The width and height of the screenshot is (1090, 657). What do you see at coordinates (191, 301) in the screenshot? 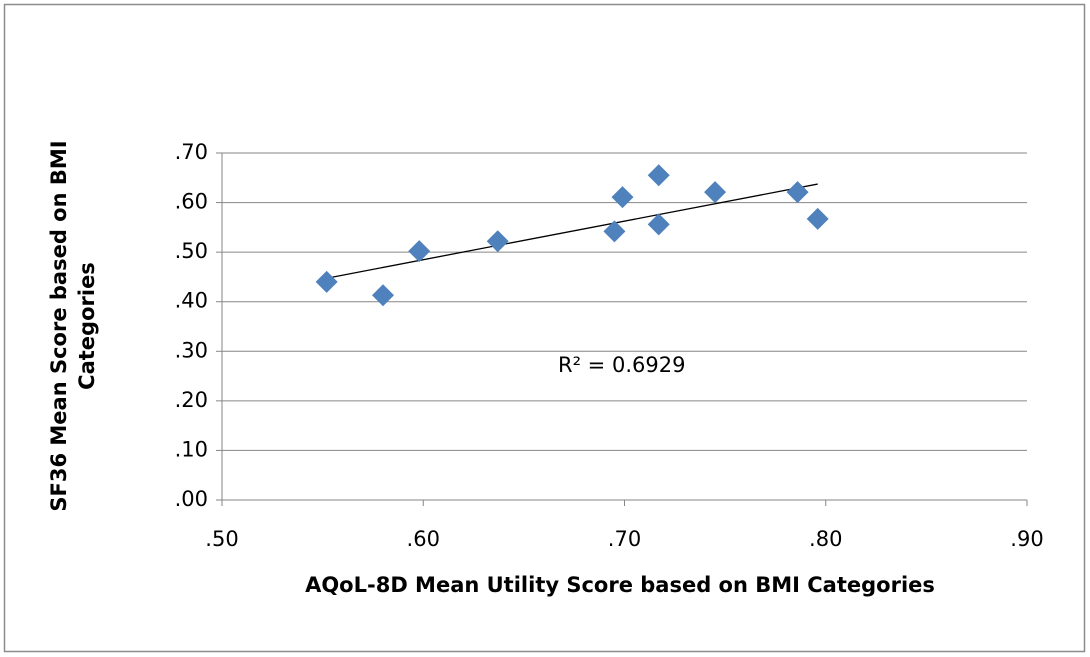
I see `y-tick-label: .40` at bounding box center [191, 301].